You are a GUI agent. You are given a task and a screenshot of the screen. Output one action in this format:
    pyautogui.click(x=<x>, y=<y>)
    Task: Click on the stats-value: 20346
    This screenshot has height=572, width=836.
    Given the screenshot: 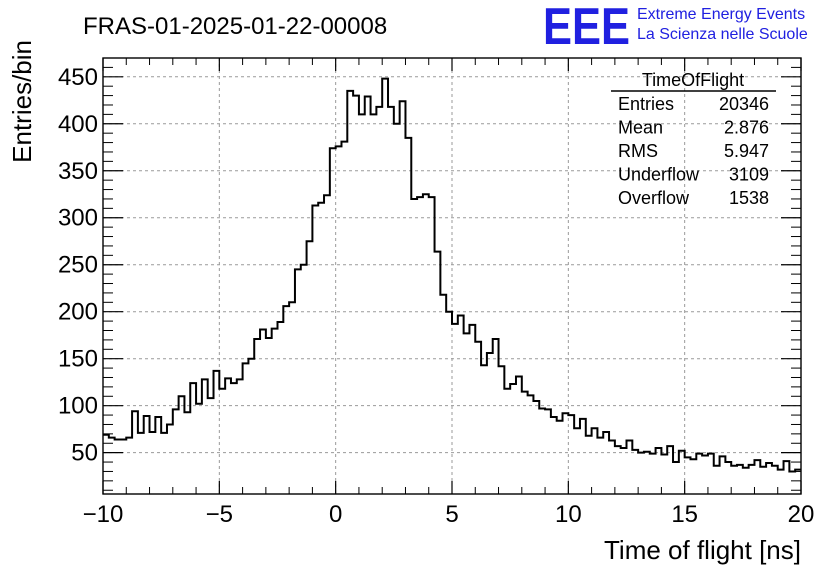 What is the action you would take?
    pyautogui.click(x=744, y=104)
    